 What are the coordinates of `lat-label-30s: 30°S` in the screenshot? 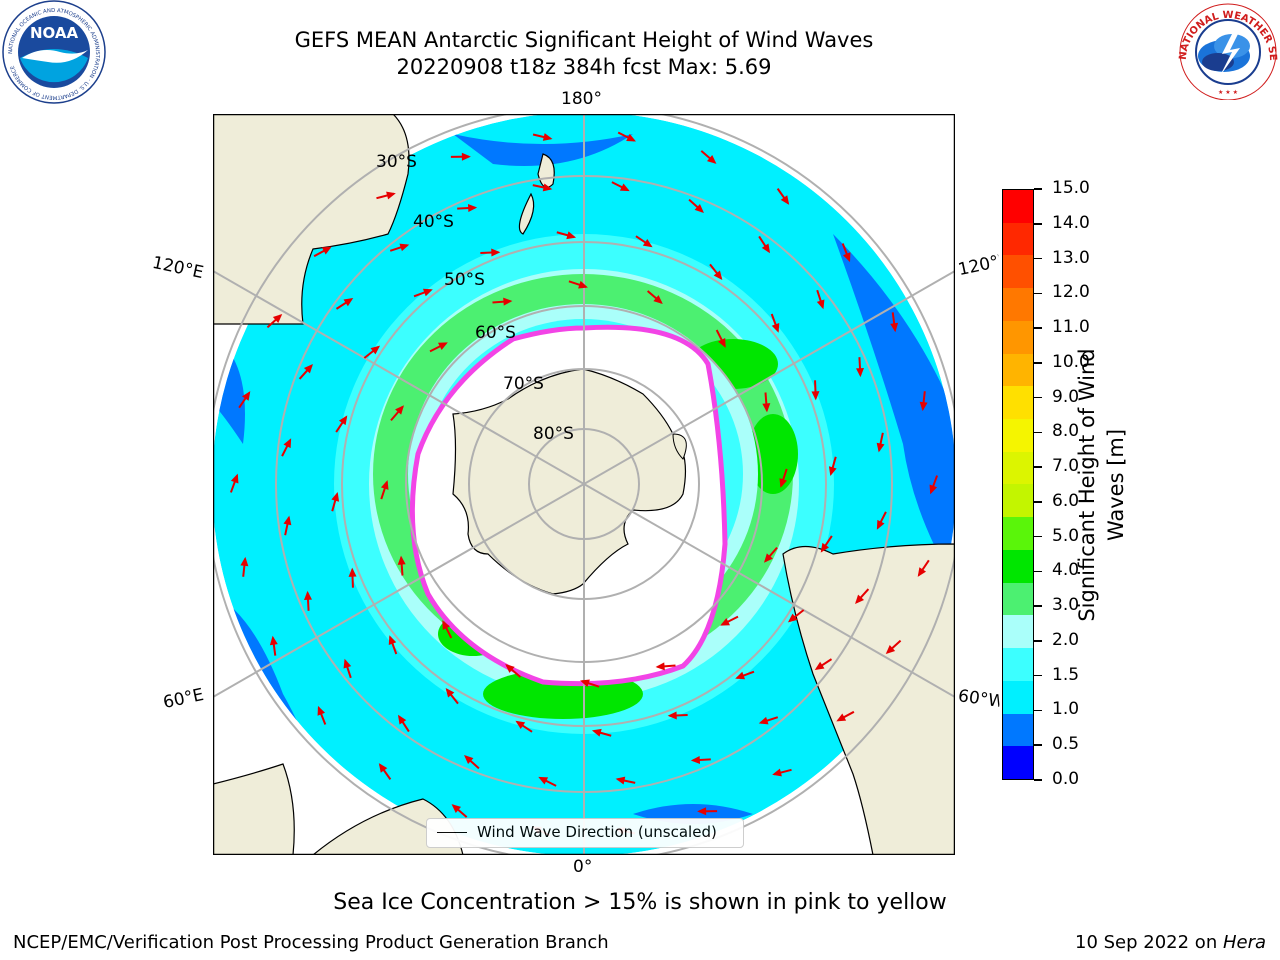 It's located at (396, 162).